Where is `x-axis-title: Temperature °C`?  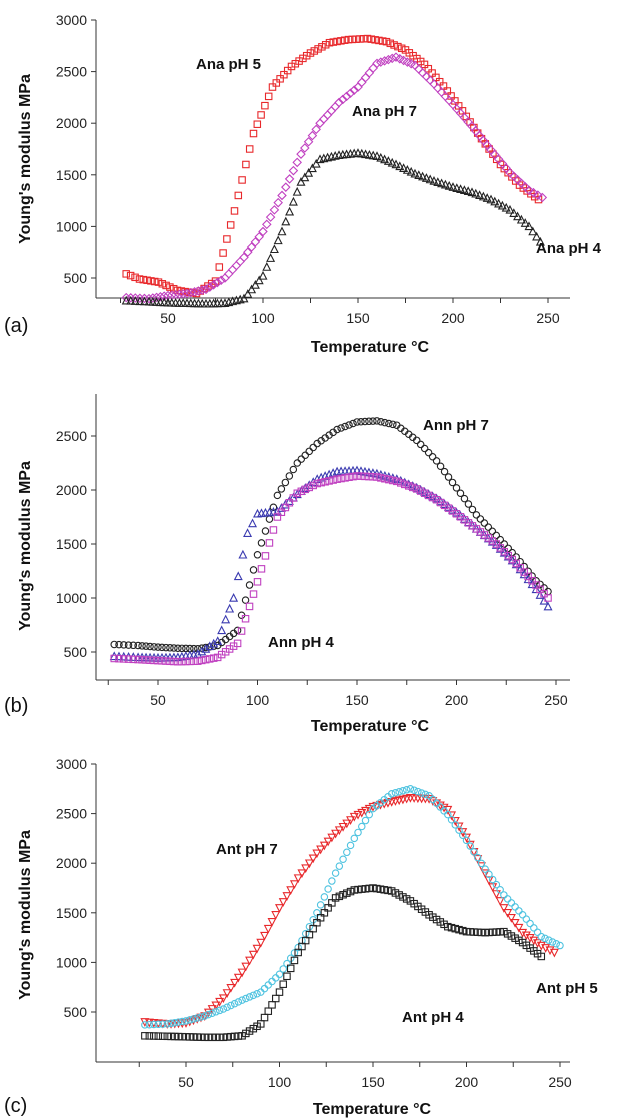 x-axis-title: Temperature °C is located at coordinates (370, 347).